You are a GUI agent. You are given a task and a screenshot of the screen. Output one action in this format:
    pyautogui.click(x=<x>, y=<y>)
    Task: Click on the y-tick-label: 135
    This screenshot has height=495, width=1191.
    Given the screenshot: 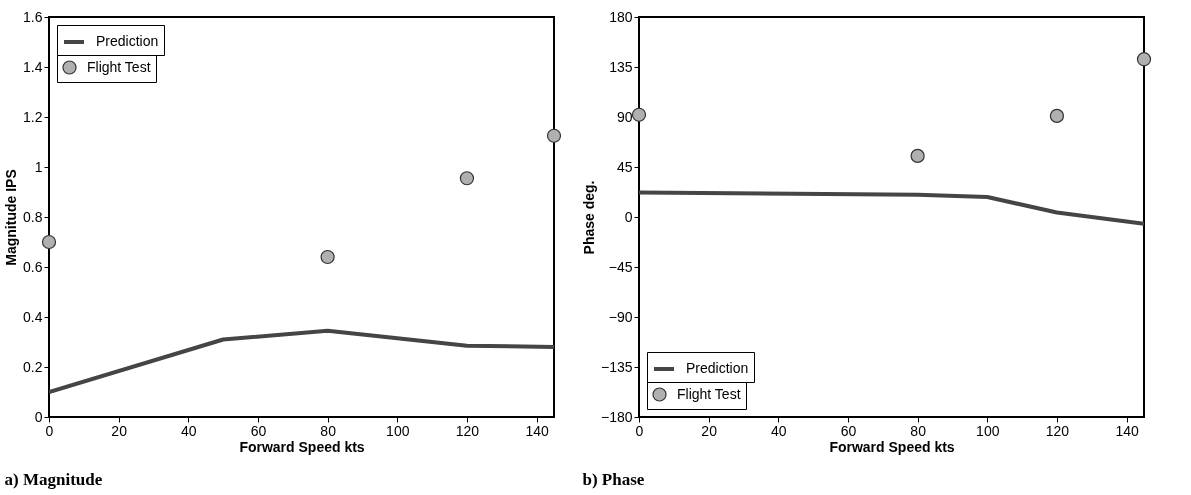 What is the action you would take?
    pyautogui.click(x=621, y=66)
    